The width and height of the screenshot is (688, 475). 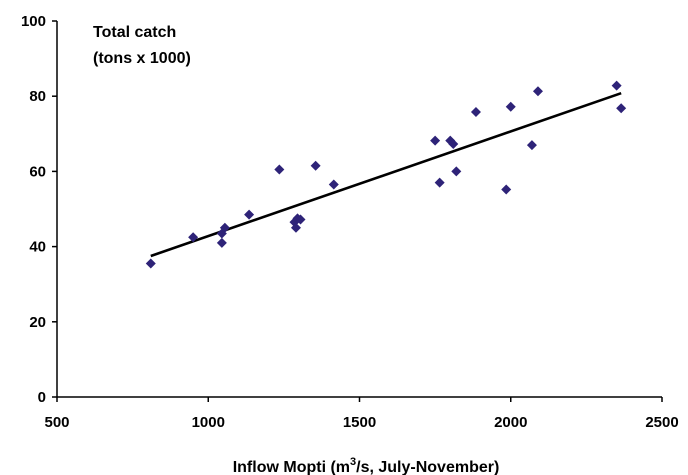 What do you see at coordinates (353, 462) in the screenshot?
I see `x-axis-title-superscript: 3` at bounding box center [353, 462].